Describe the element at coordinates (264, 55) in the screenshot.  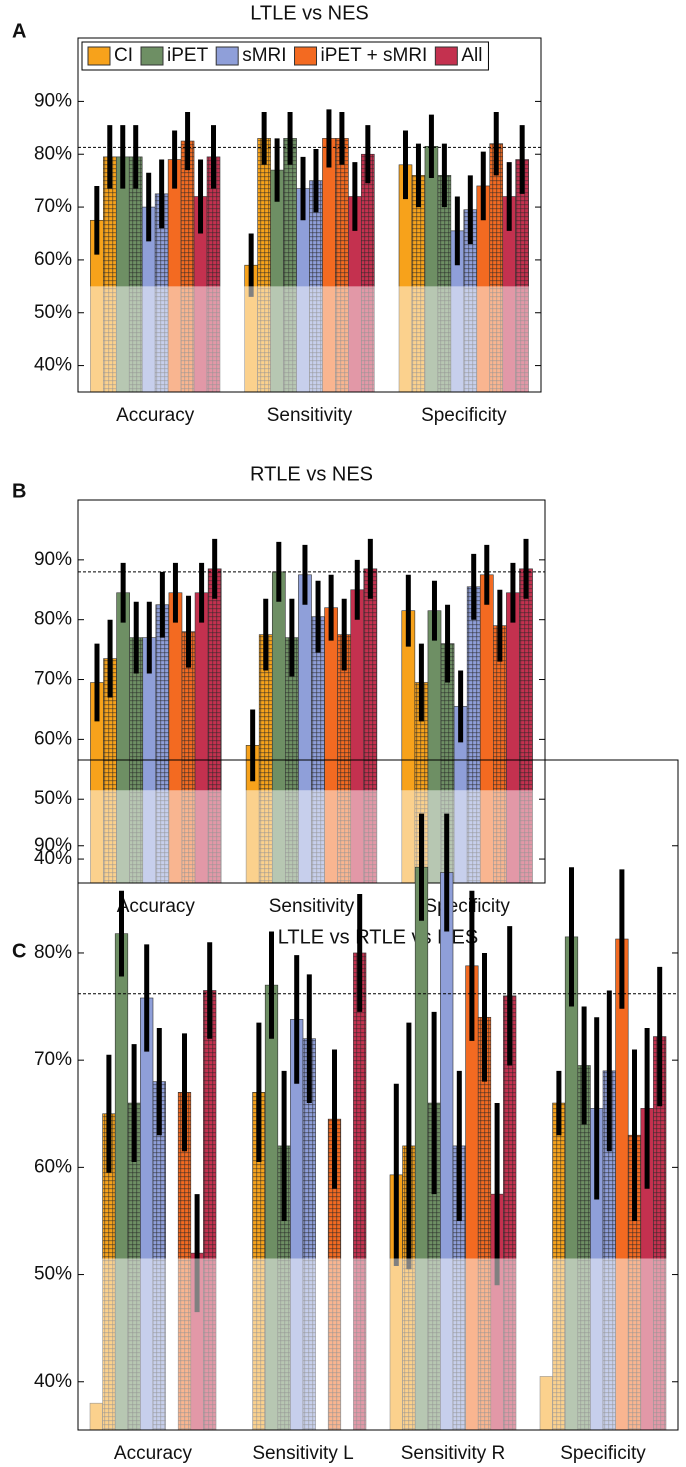
I see `legend-label: sMRI` at that location.